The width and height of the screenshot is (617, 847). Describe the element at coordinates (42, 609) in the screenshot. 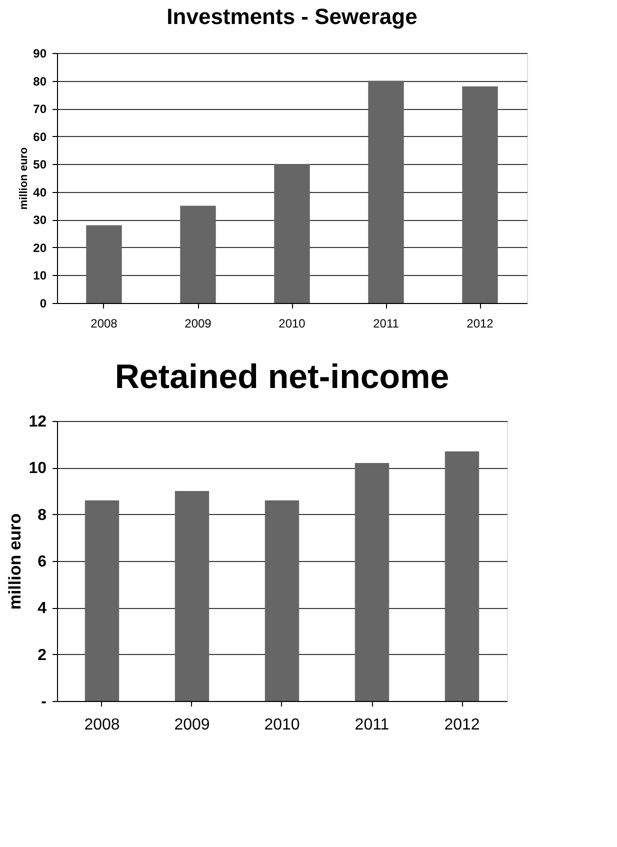

I see `y-tick-label: 4` at that location.